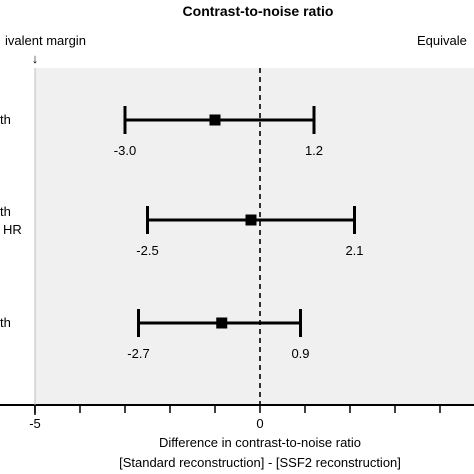  What do you see at coordinates (161, 132) in the screenshot?
I see `forest-row: -3.0 1.2 th` at bounding box center [161, 132].